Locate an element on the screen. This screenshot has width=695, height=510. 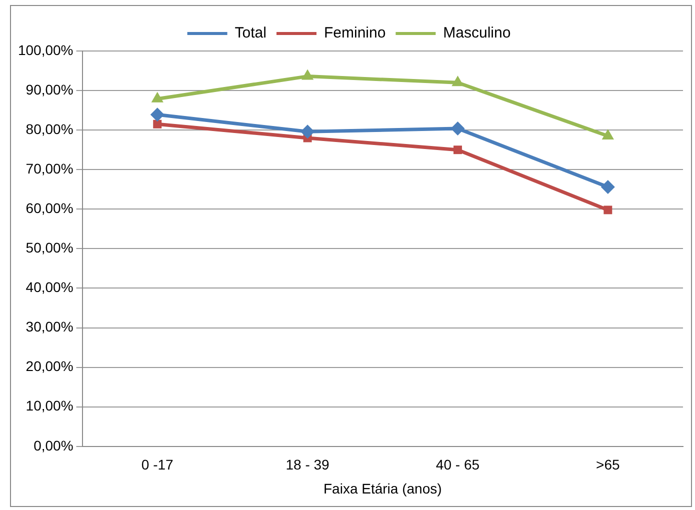
legend-label: Masculino is located at coordinates (477, 33).